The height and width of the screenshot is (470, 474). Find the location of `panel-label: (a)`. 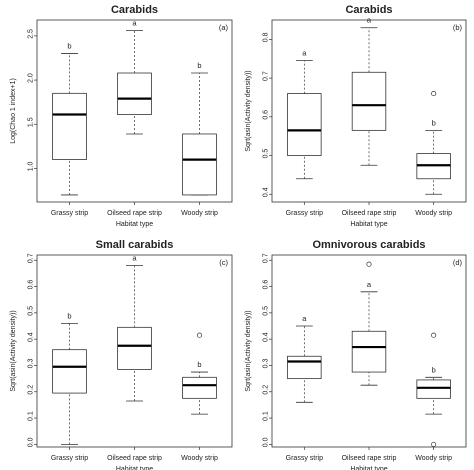

panel-label: (a) is located at coordinates (224, 27).